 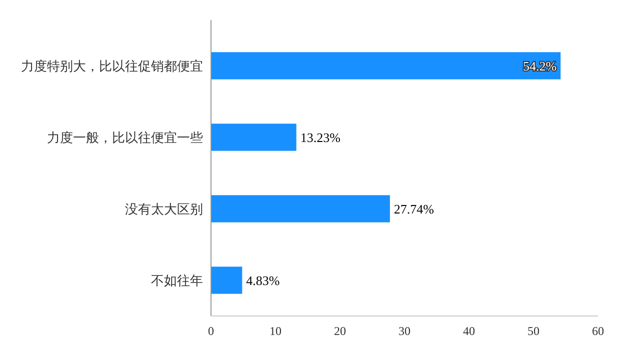 I want to click on x-tick-label: 40, so click(x=469, y=331).